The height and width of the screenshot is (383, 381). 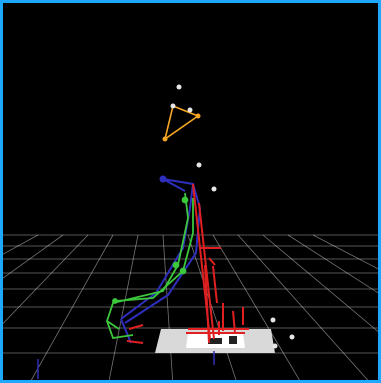 What do you see at coordinates (181, 113) in the screenshot?
I see `head-marker-triangle` at bounding box center [181, 113].